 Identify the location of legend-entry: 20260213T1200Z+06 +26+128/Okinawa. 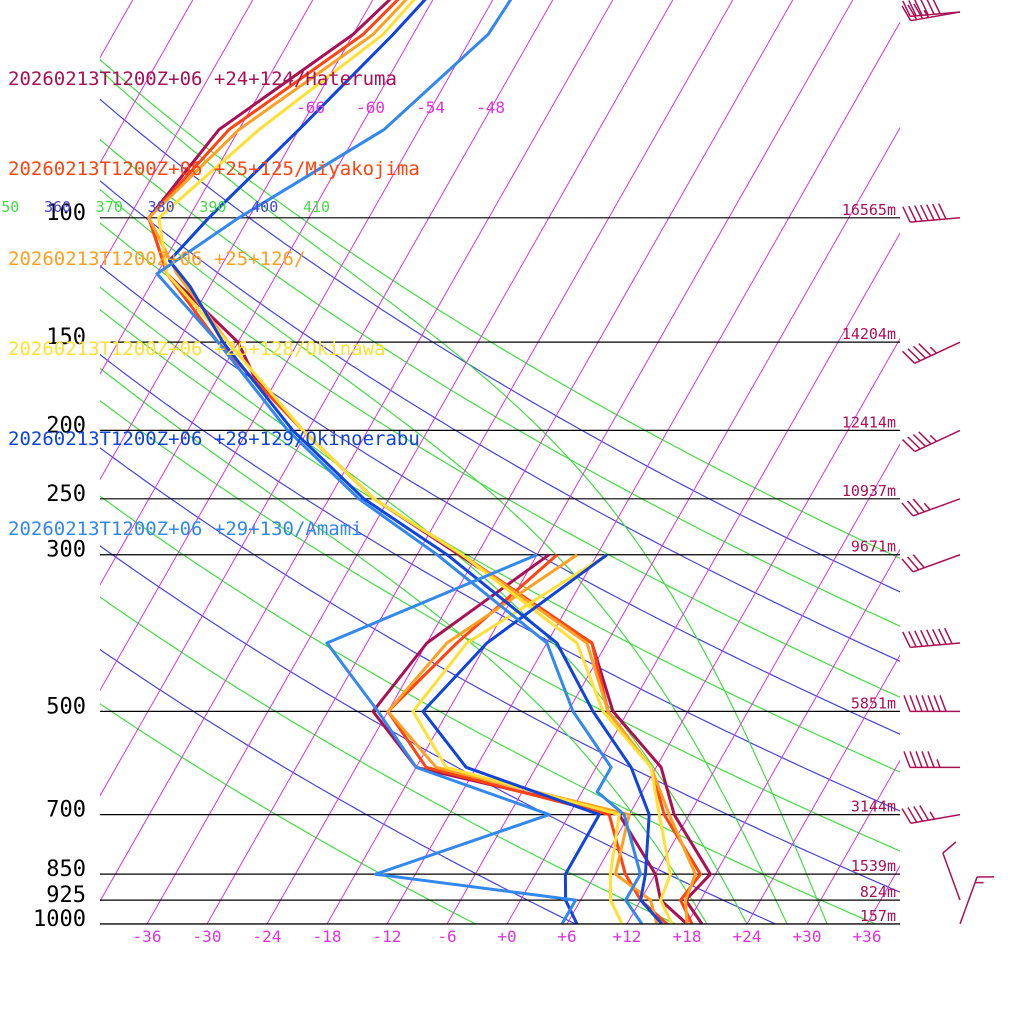
(197, 349).